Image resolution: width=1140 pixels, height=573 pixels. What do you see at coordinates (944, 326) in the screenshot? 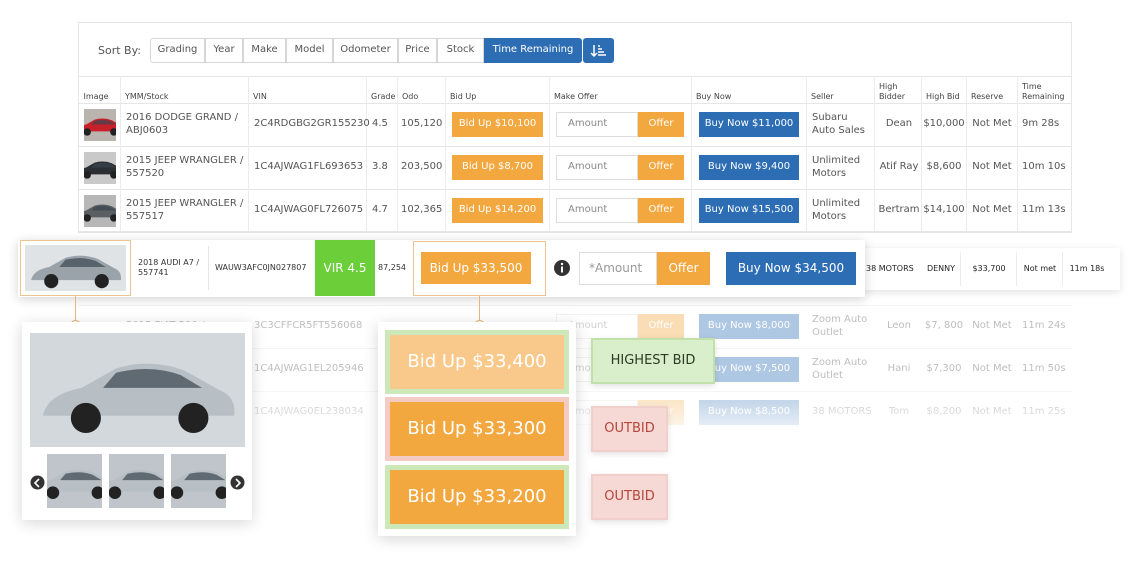
I see `cell-high-bid: $7, 800` at bounding box center [944, 326].